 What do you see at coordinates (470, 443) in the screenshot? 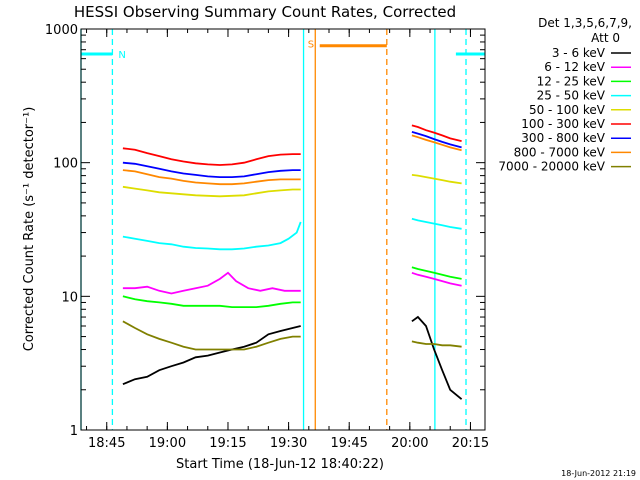
I see `x-tick-label-6: 20:15` at bounding box center [470, 443].